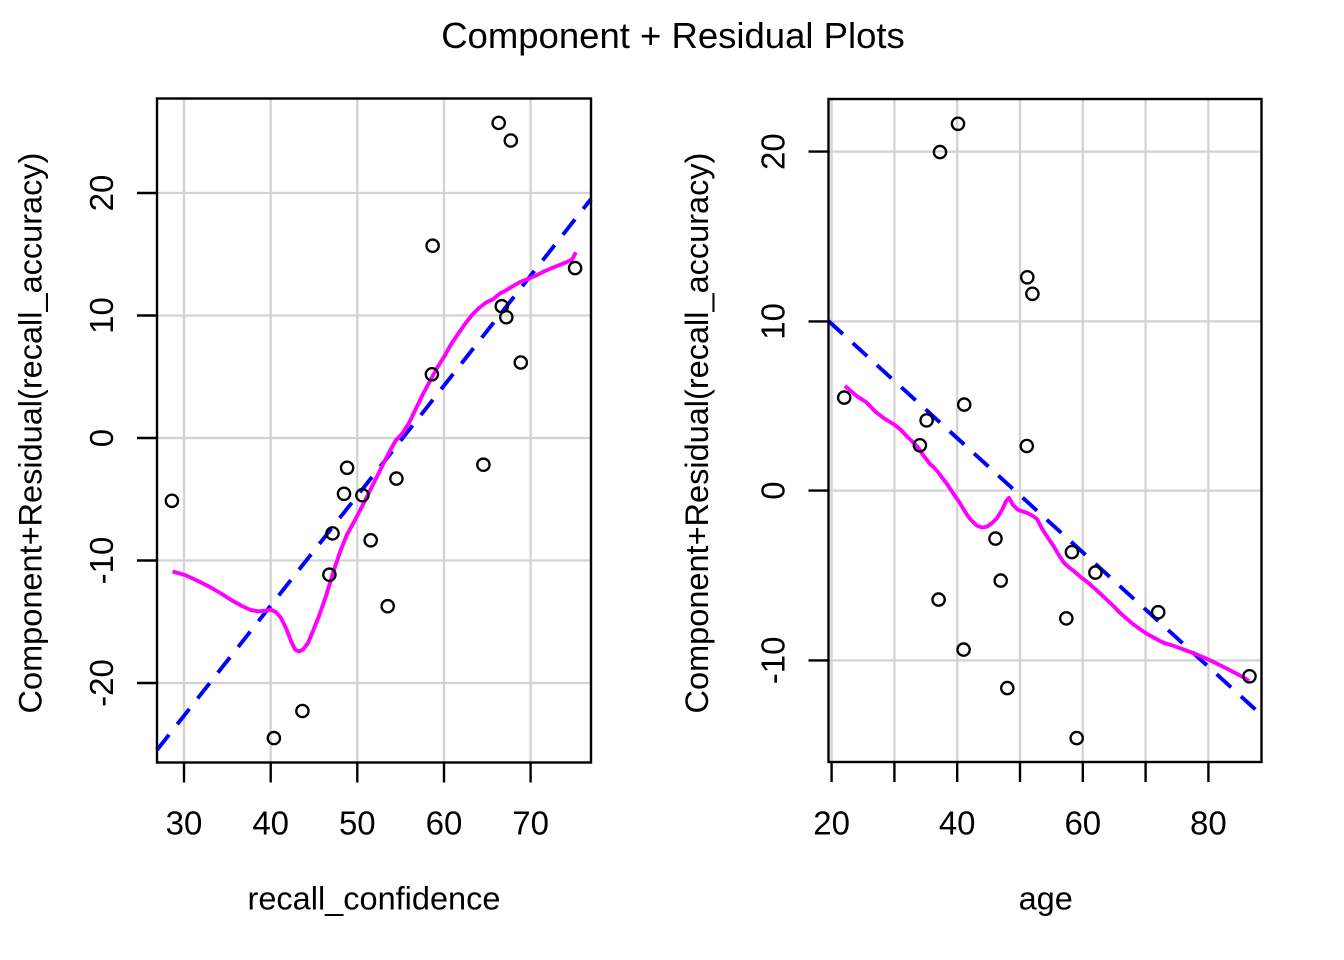 The width and height of the screenshot is (1344, 960). Describe the element at coordinates (1208, 823) in the screenshot. I see `svg-text: 80` at that location.